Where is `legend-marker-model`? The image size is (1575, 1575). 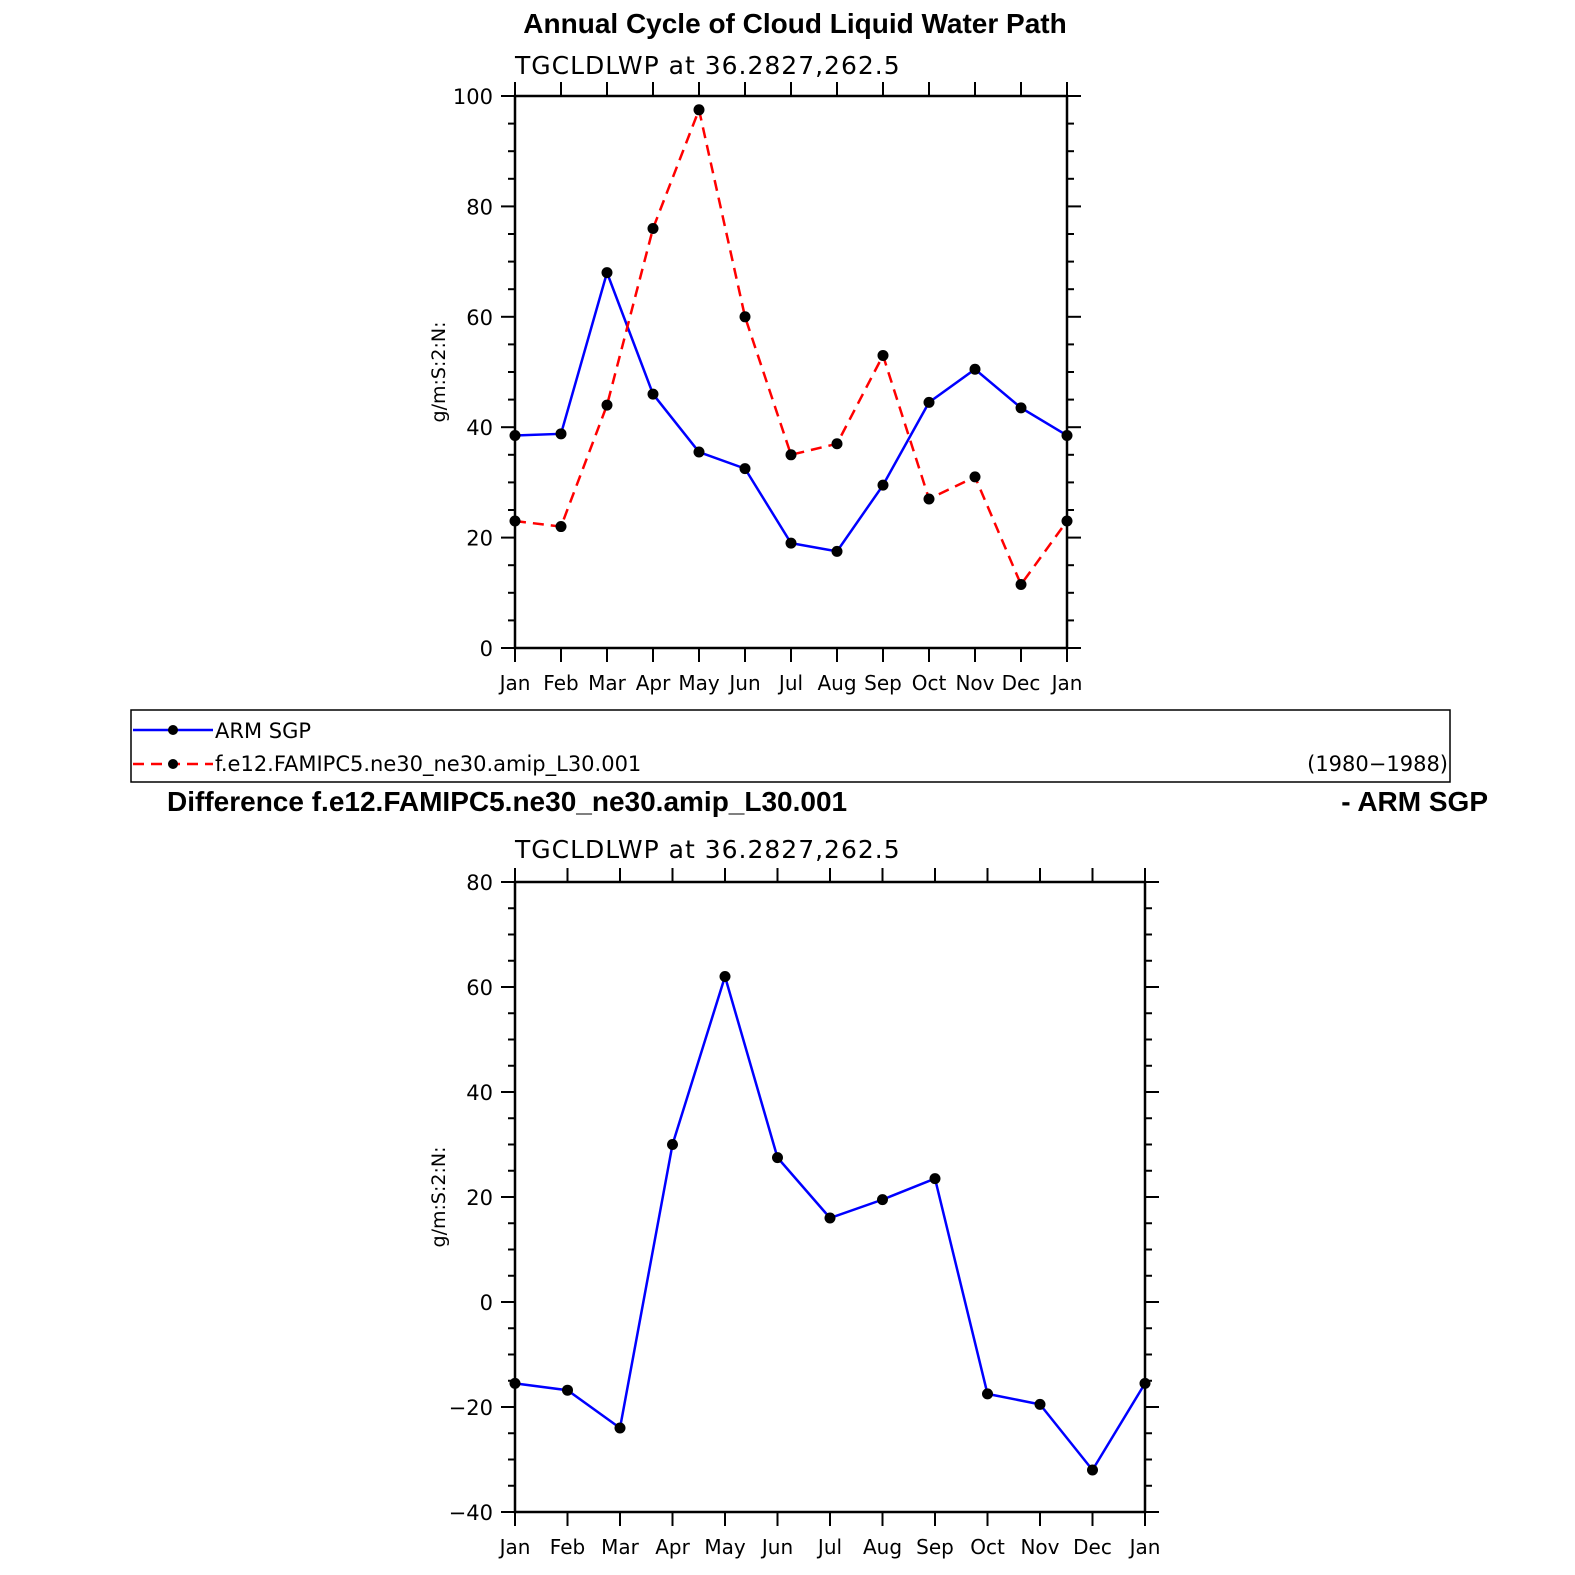
legend-marker-model is located at coordinates (173, 764).